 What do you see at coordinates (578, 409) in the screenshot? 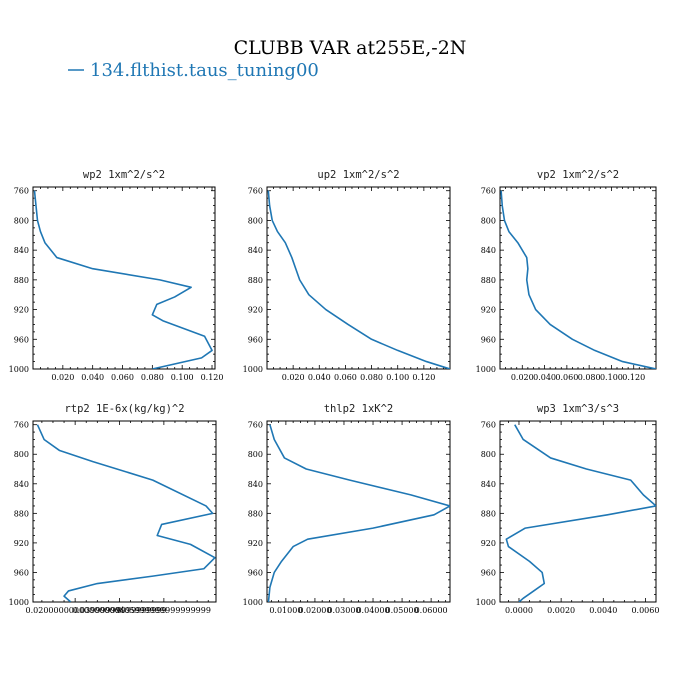
I see `panel-title: wp3 1xm^3/s^3` at bounding box center [578, 409].